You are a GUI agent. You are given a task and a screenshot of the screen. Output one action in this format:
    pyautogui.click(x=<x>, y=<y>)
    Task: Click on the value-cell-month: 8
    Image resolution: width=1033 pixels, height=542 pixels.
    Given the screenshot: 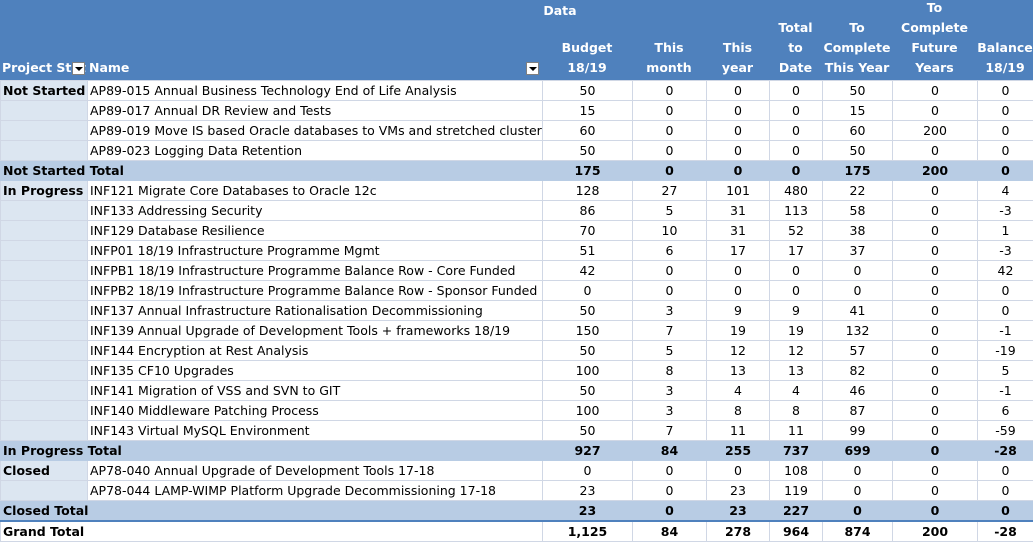 What is the action you would take?
    pyautogui.click(x=670, y=371)
    